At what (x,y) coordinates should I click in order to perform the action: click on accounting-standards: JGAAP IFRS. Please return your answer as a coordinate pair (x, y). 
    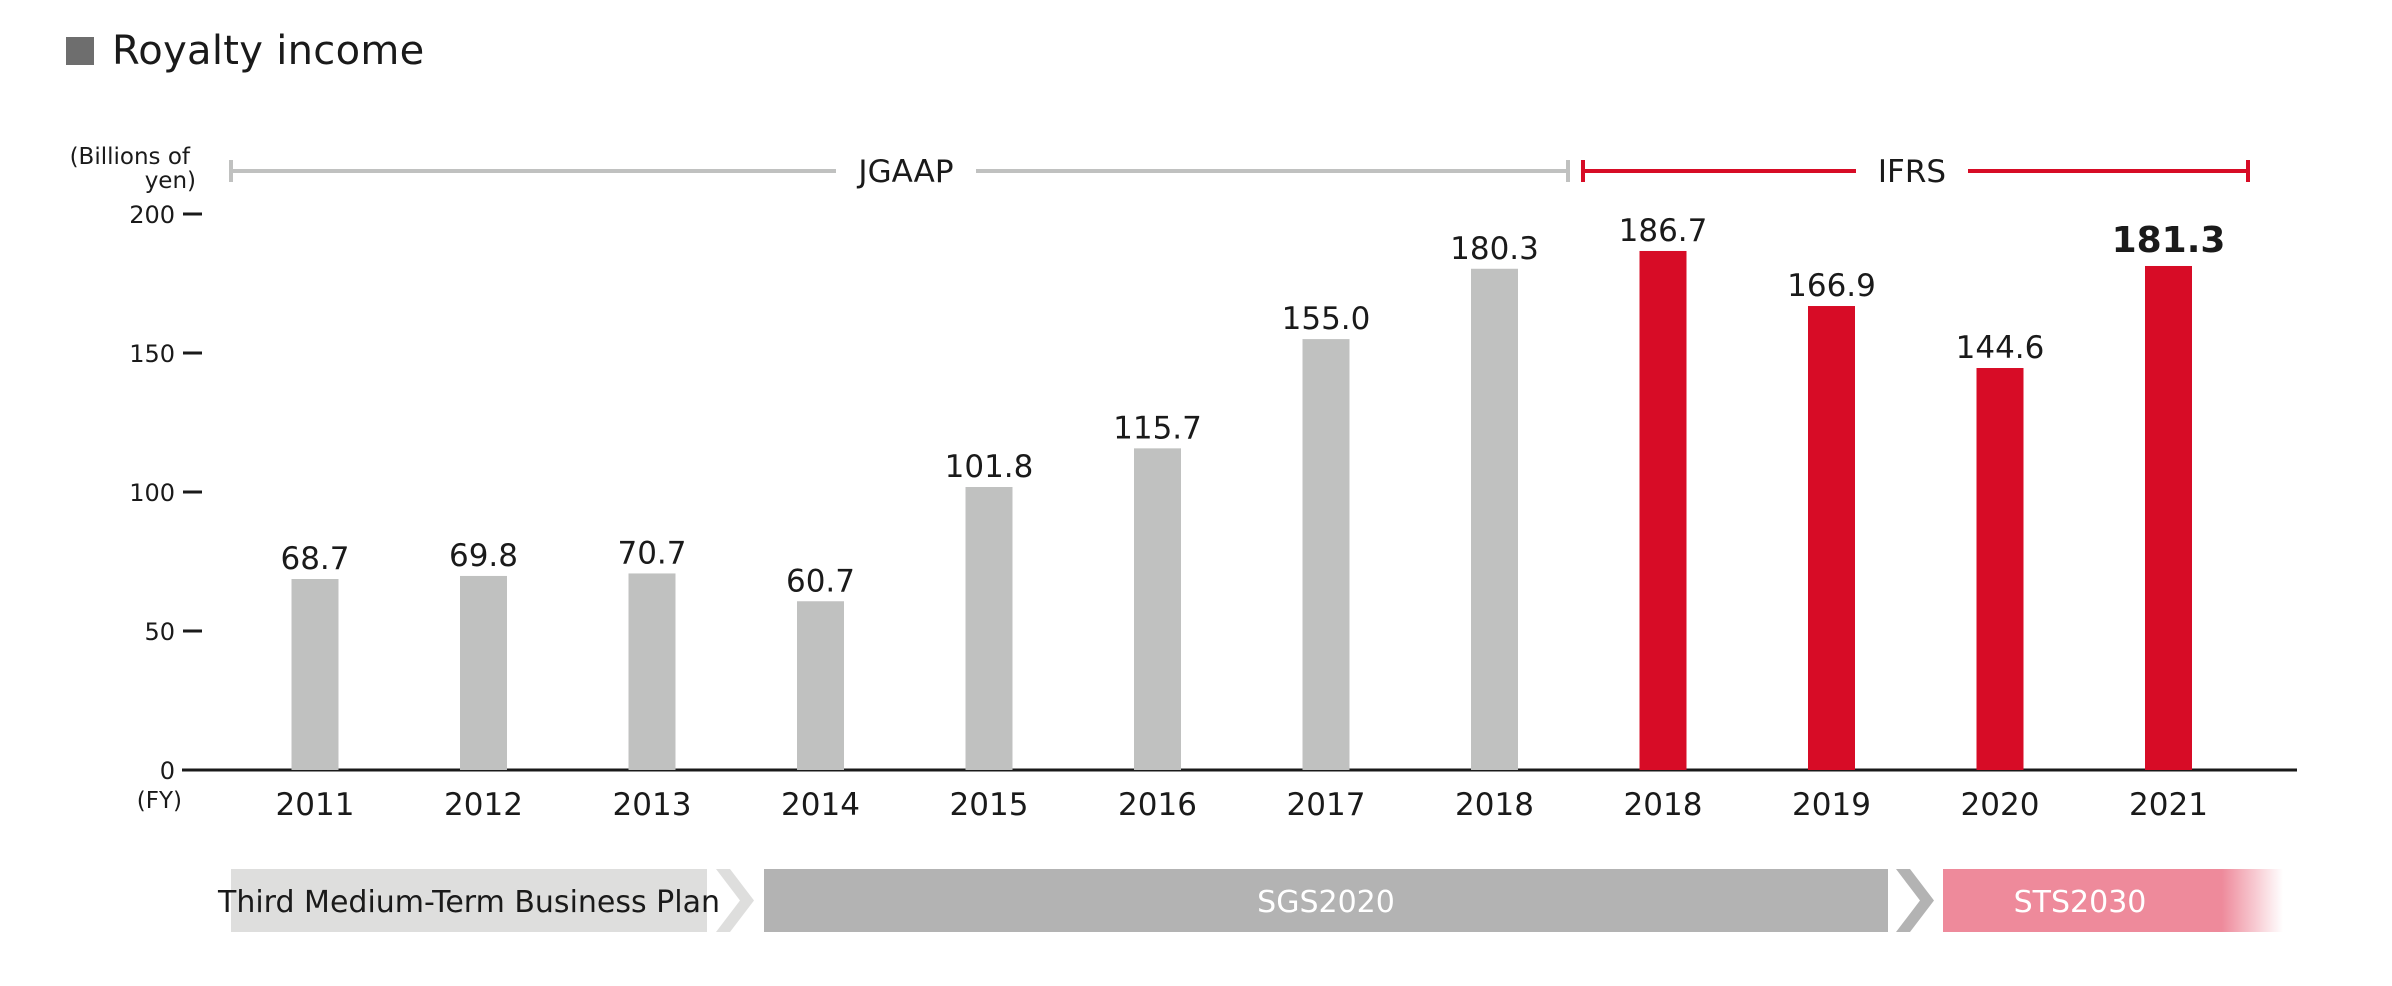
    Looking at the image, I should click on (1239, 172).